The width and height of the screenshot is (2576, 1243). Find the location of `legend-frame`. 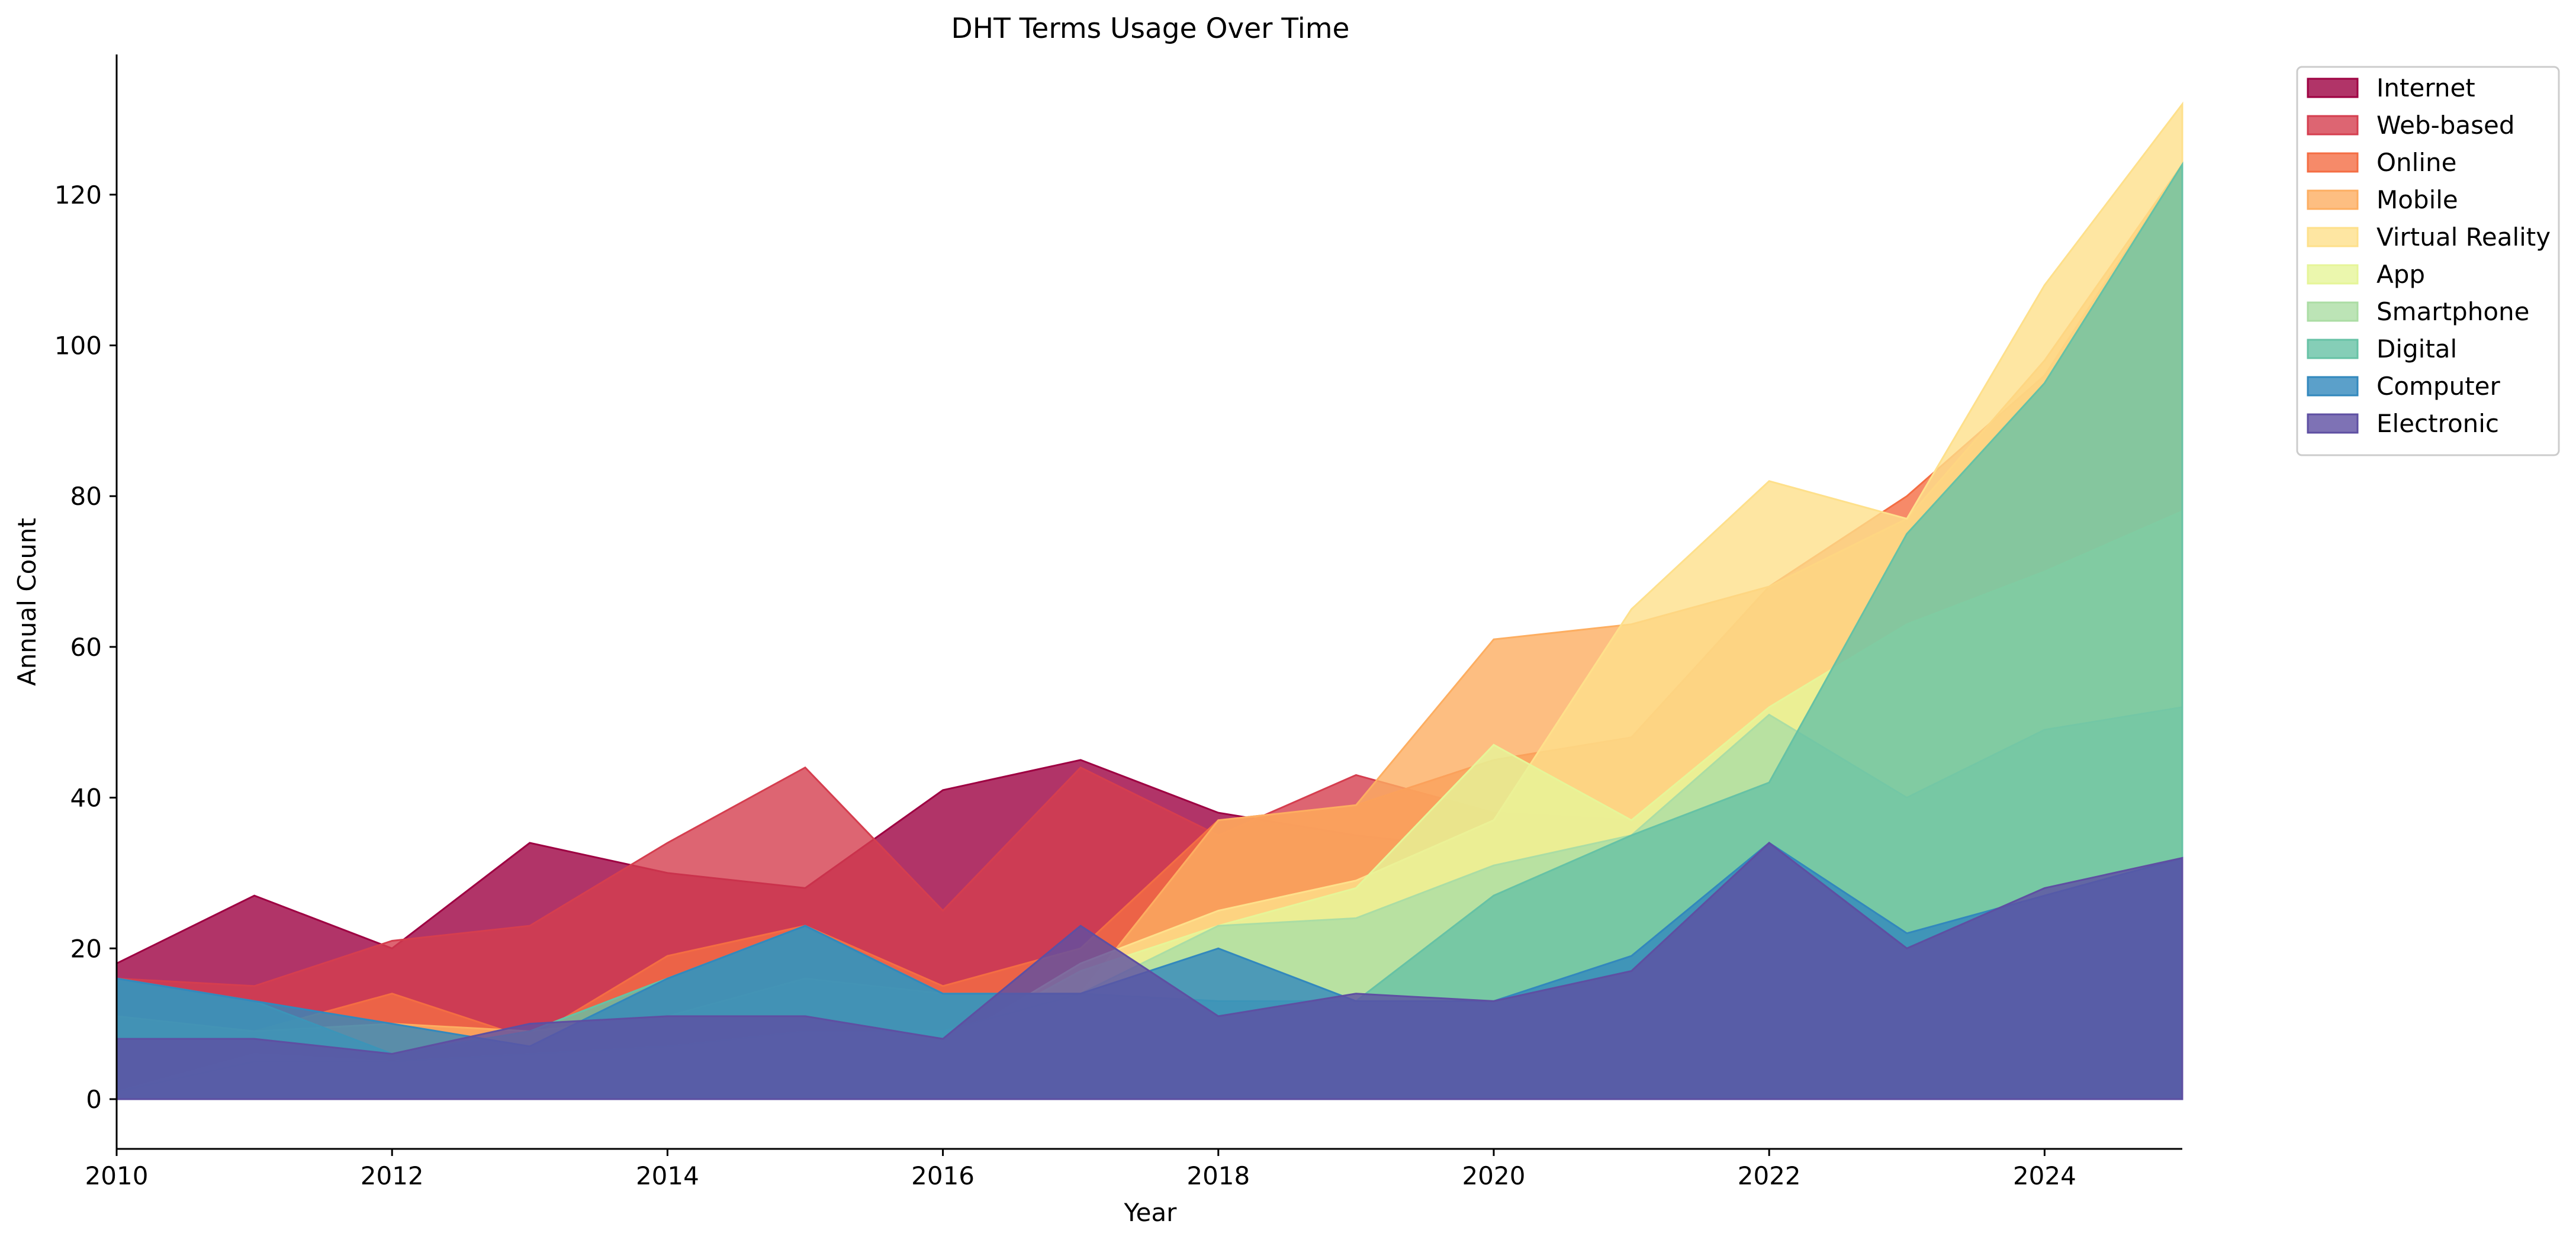

legend-frame is located at coordinates (2428, 261).